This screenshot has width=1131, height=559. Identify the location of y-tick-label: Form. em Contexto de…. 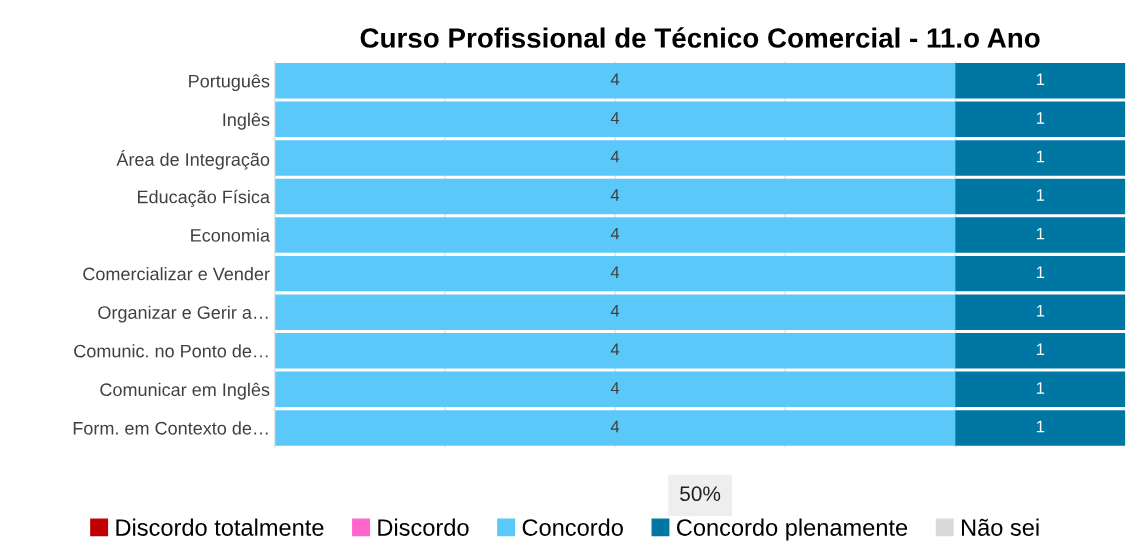
(170, 428).